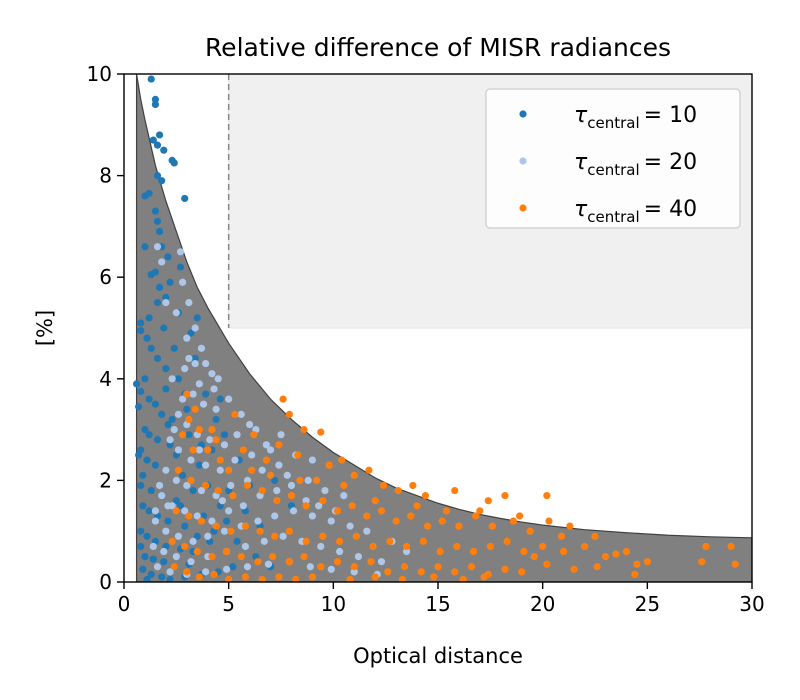 This screenshot has height=700, width=800. What do you see at coordinates (105, 328) in the screenshot?
I see `y-axis: 0 2 4 6 8 10` at bounding box center [105, 328].